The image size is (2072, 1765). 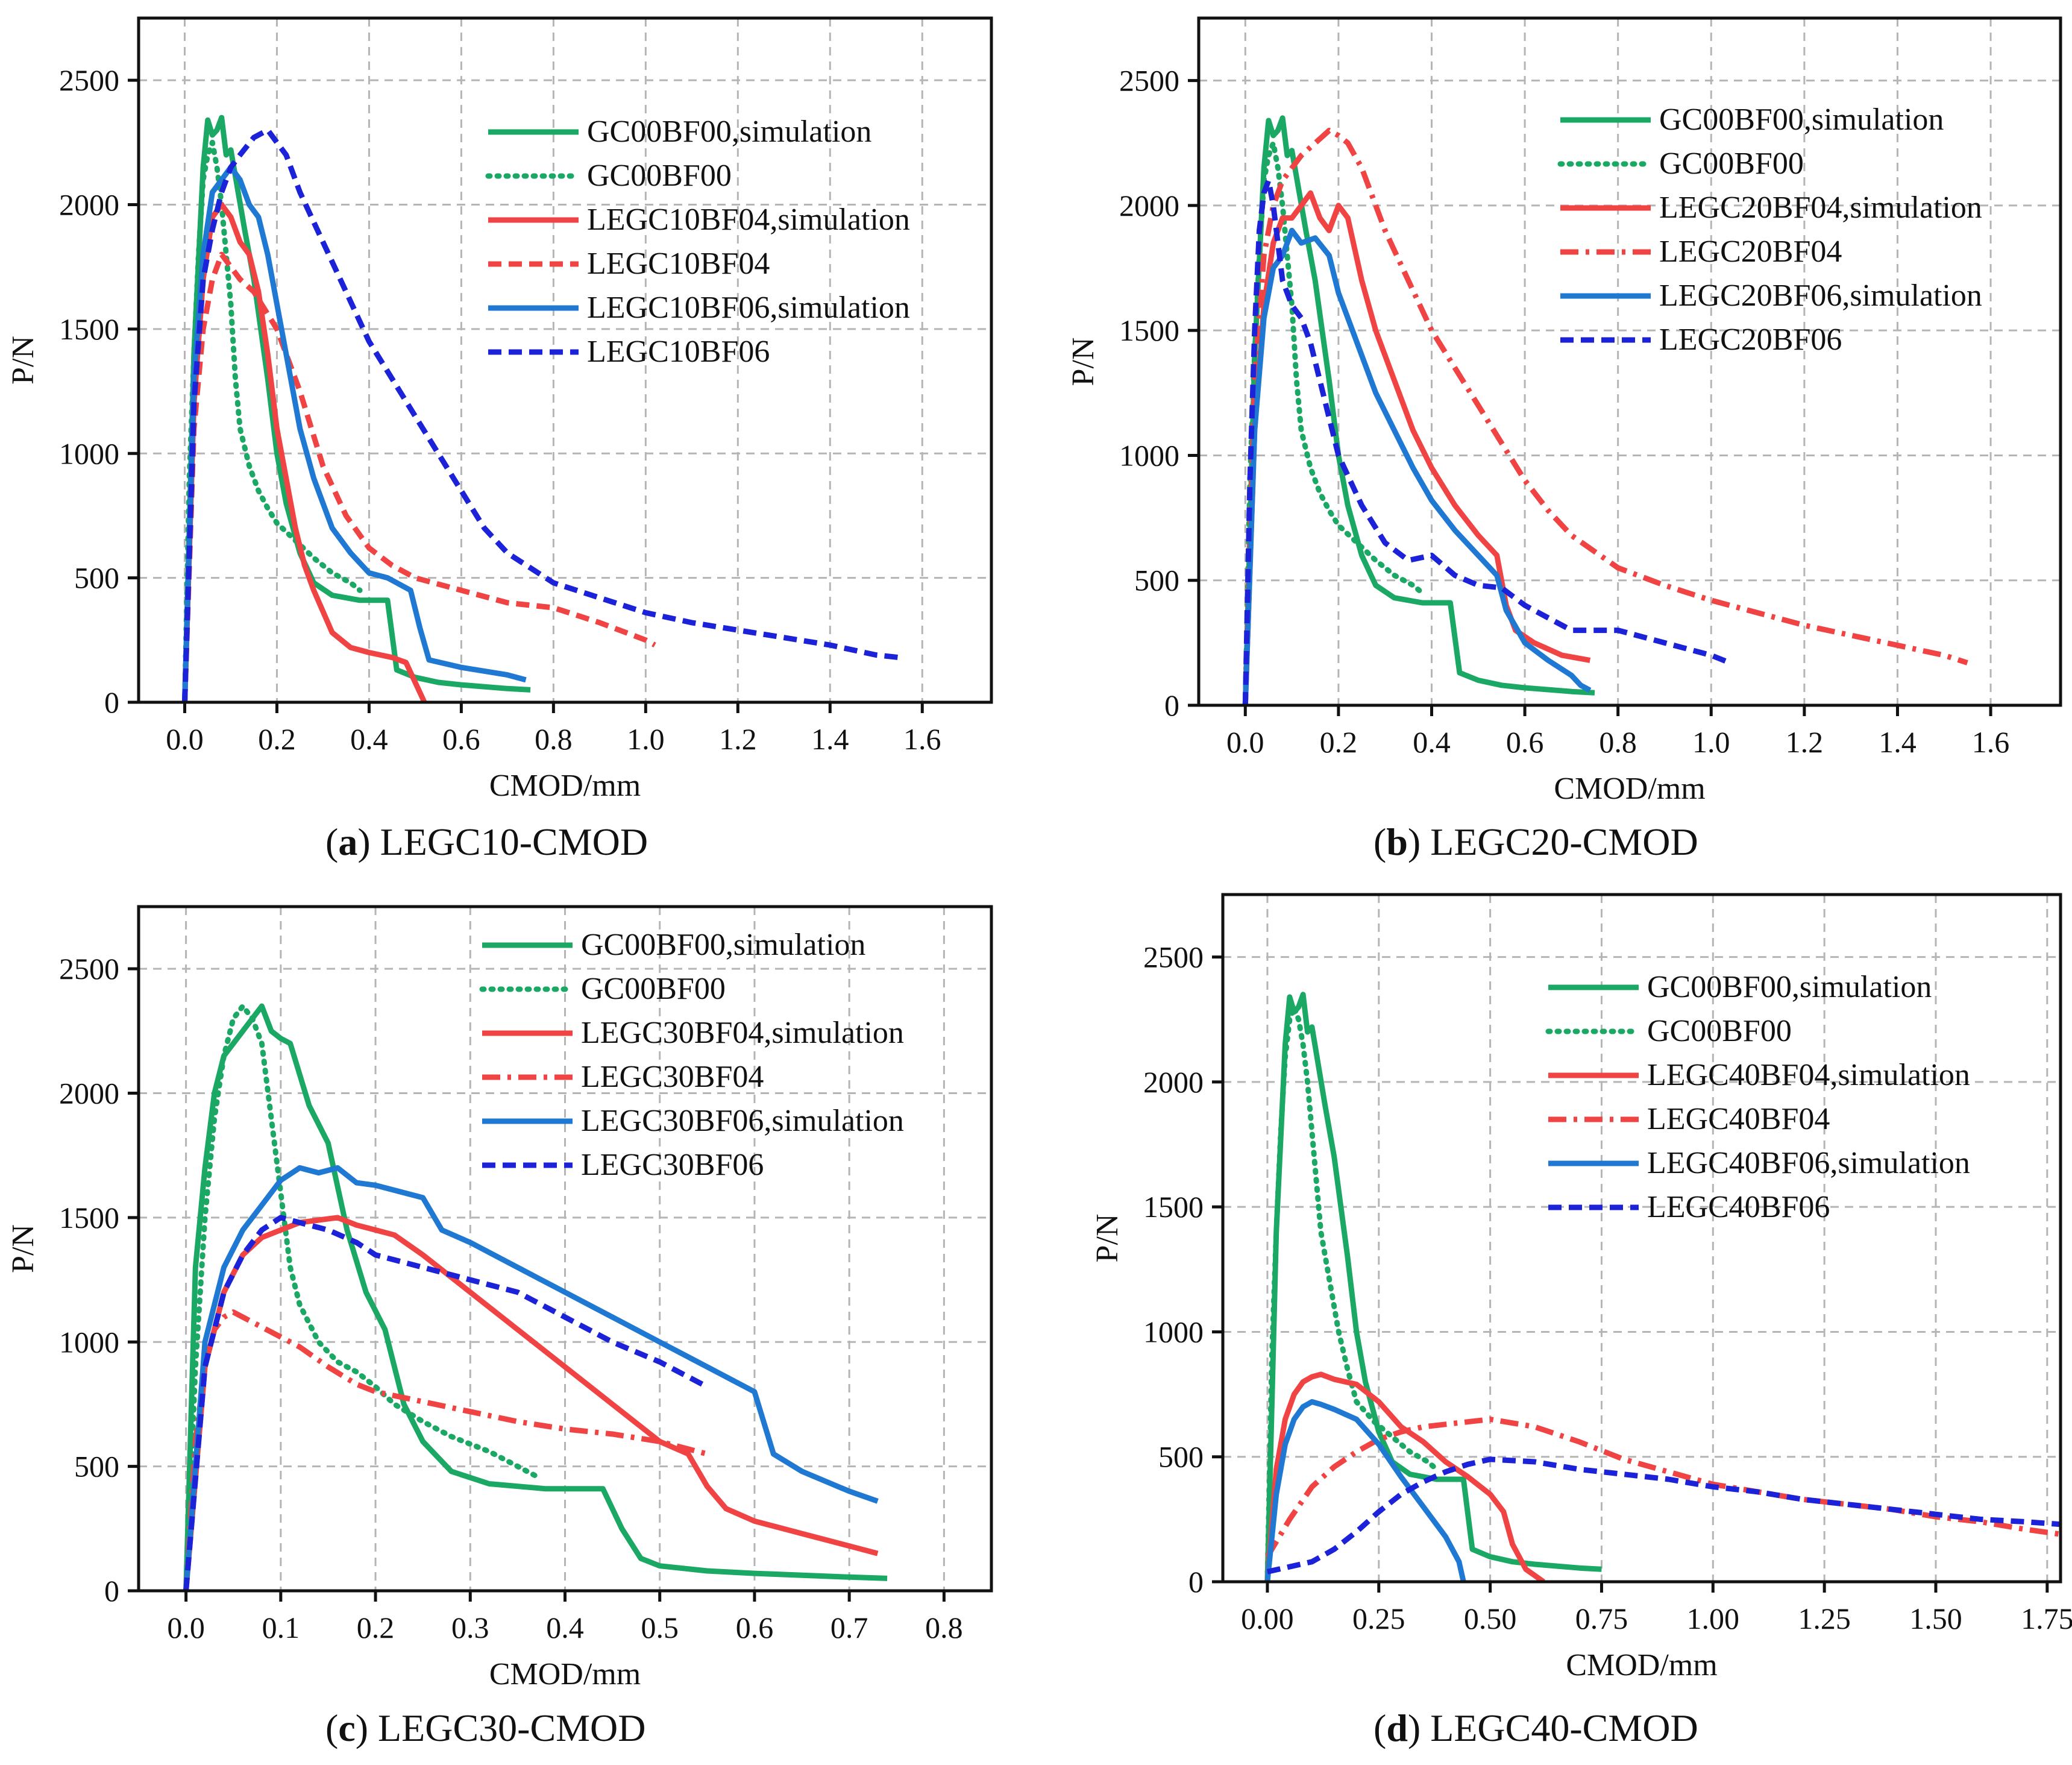 I want to click on series-line-LEGC10BF06, so click(x=541, y=415).